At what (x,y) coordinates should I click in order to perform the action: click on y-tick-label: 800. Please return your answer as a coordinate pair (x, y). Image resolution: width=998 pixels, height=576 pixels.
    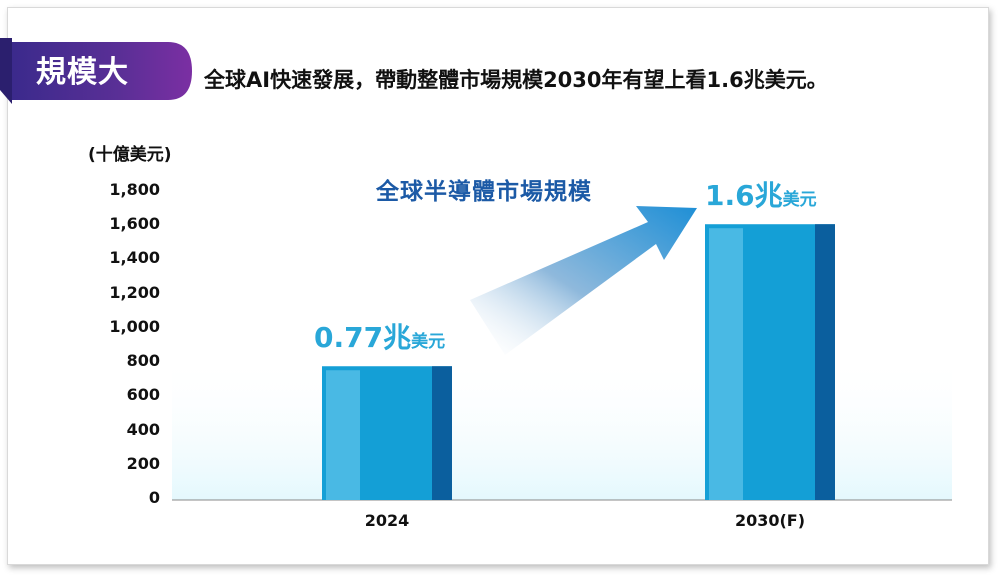
    Looking at the image, I should click on (143, 361).